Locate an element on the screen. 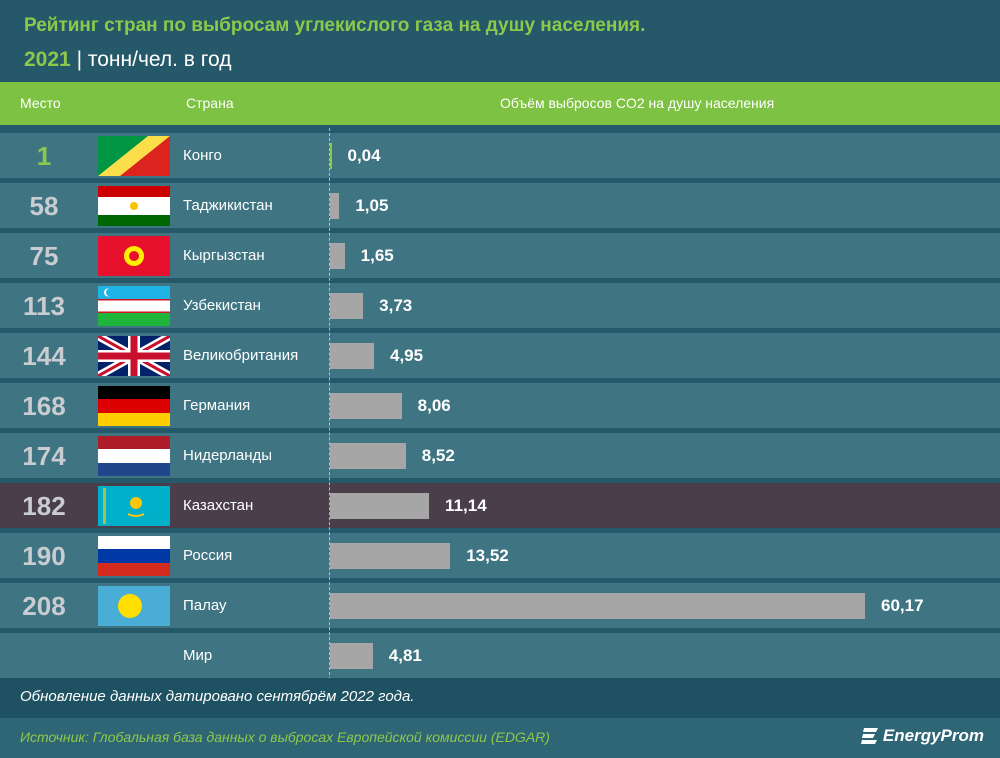  flag-kyrgyzstan-icon is located at coordinates (134, 256).